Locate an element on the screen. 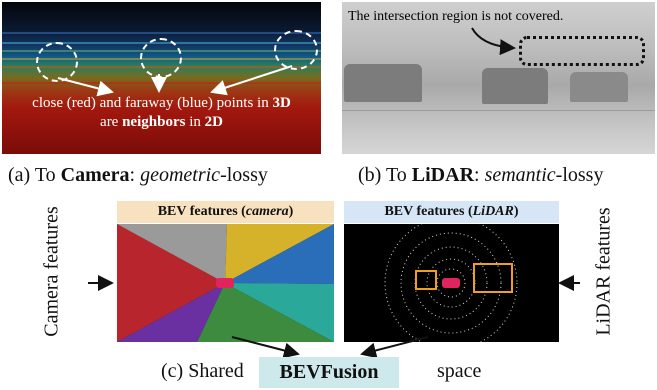 The image size is (657, 390). panel-a-caption: (a) To Camera: geometric-lossy is located at coordinates (138, 175).